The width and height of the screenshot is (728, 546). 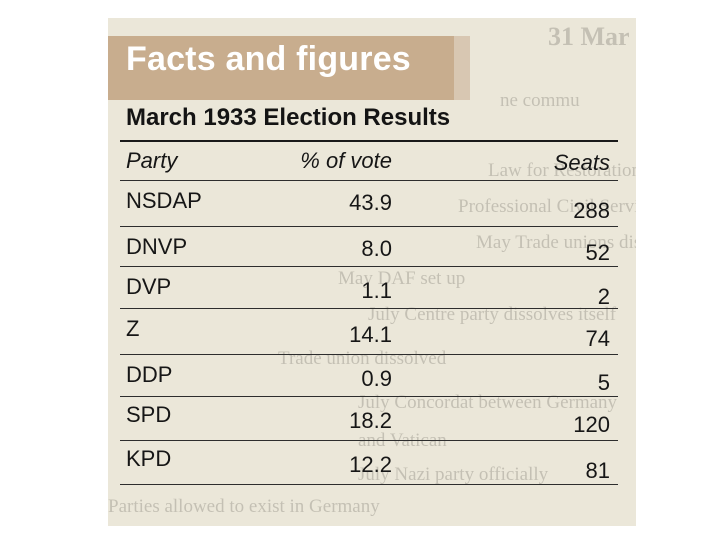 What do you see at coordinates (376, 290) in the screenshot?
I see `table-row-vote: 1.1` at bounding box center [376, 290].